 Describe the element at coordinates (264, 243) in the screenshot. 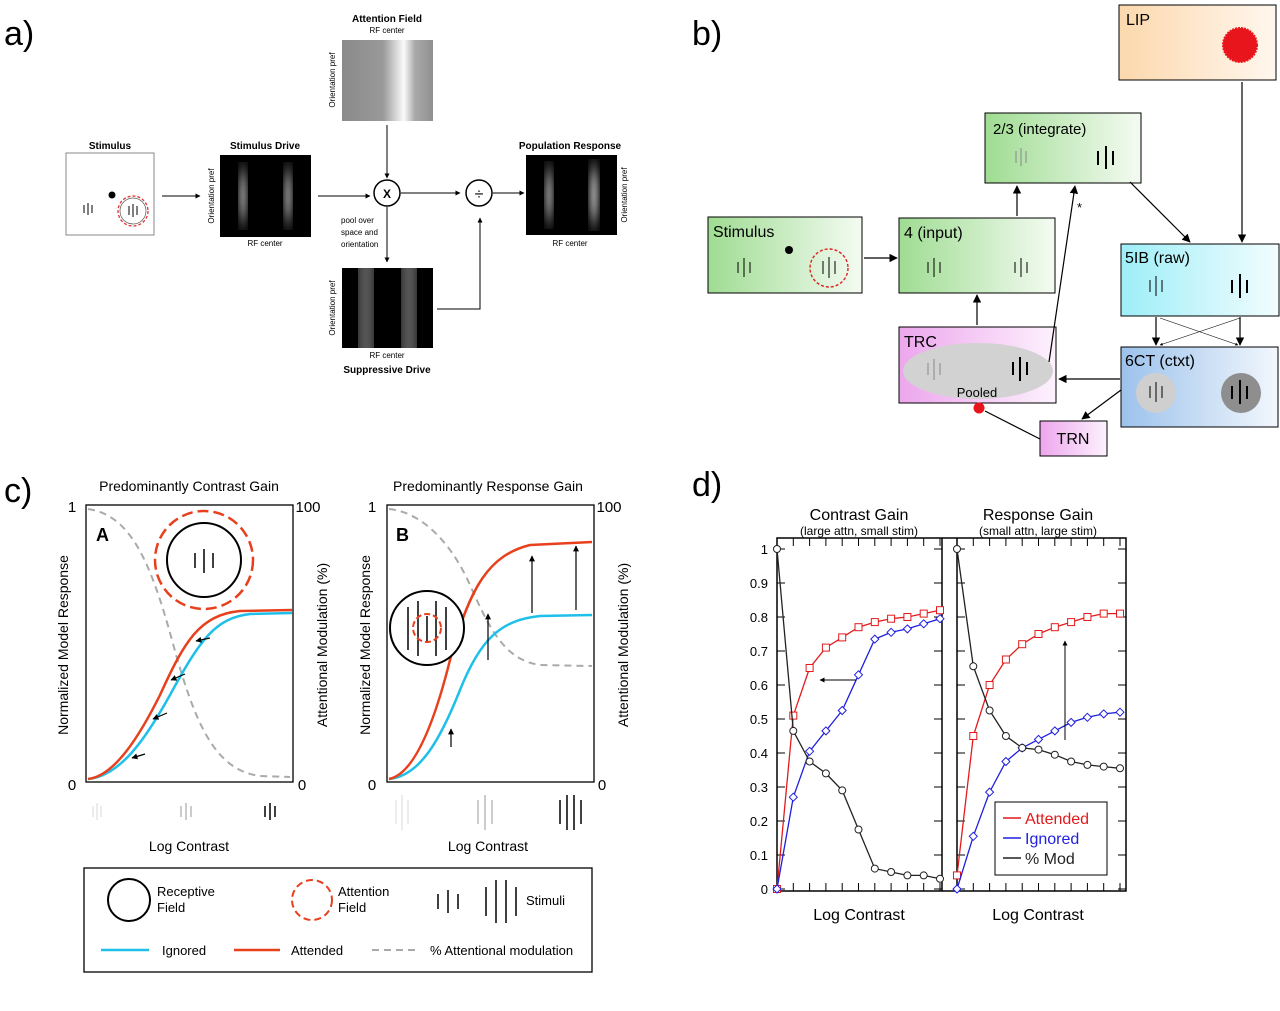

I see `stimulus-drive-xlabel: RF center` at that location.